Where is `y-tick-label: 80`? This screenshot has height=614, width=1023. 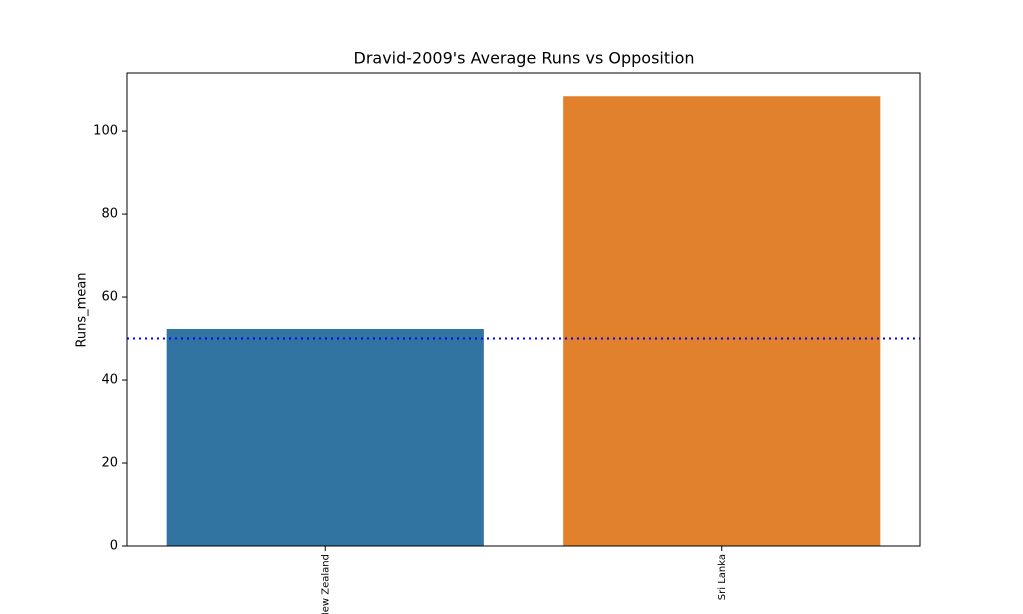 y-tick-label: 80 is located at coordinates (109, 214).